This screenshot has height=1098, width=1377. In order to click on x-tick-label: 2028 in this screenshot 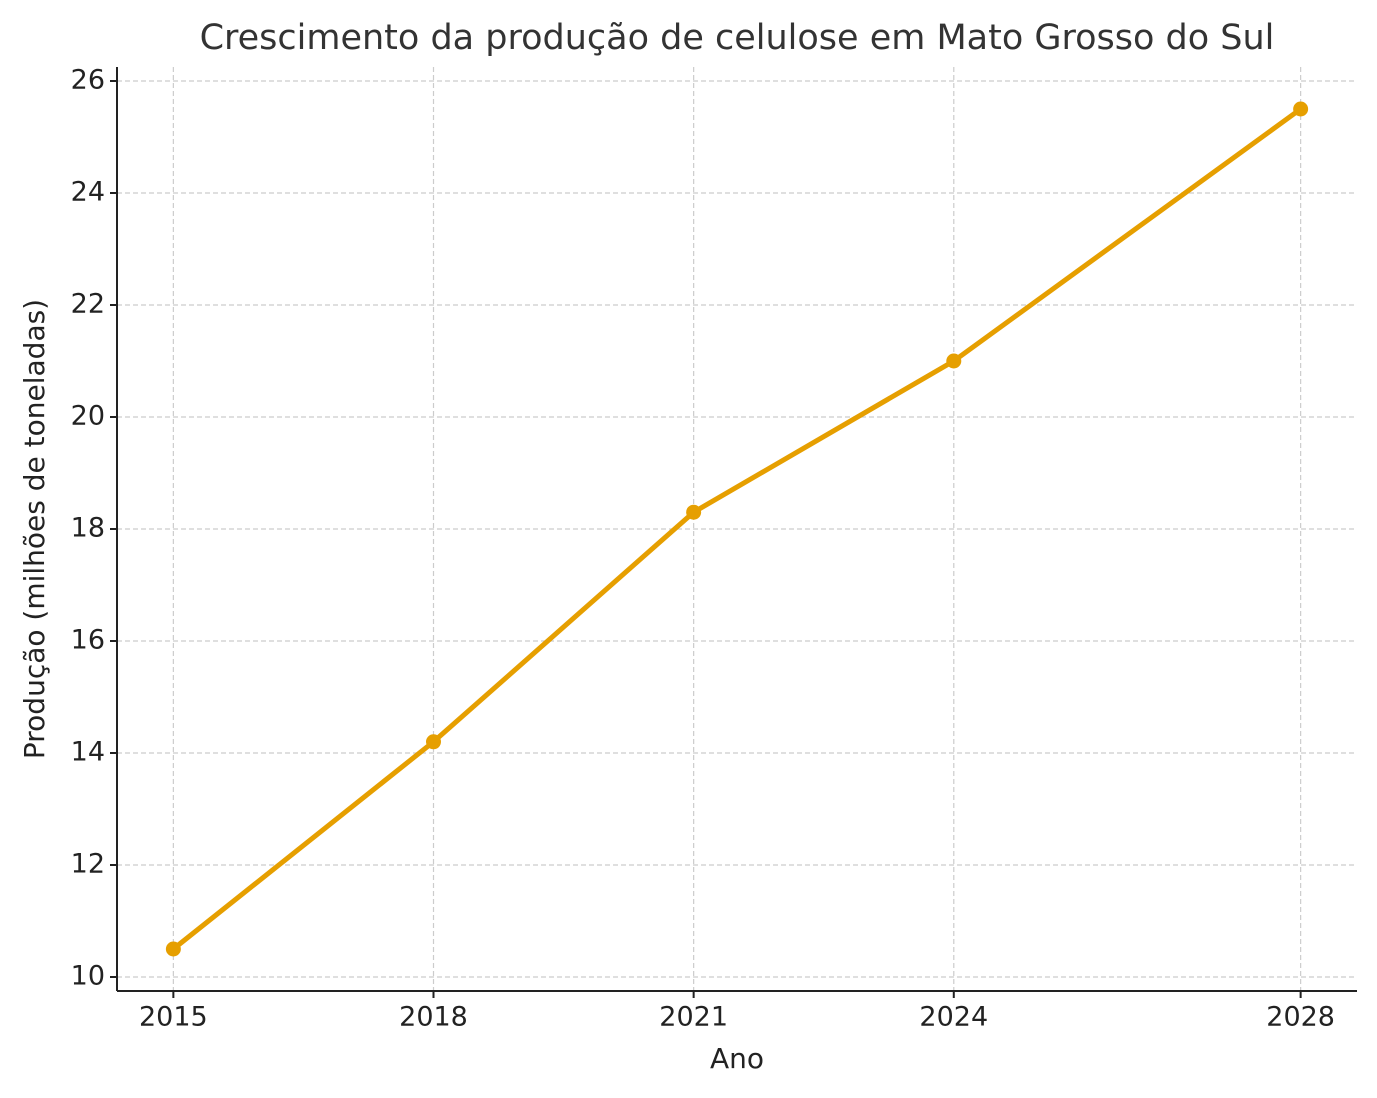, I will do `click(1300, 1017)`.